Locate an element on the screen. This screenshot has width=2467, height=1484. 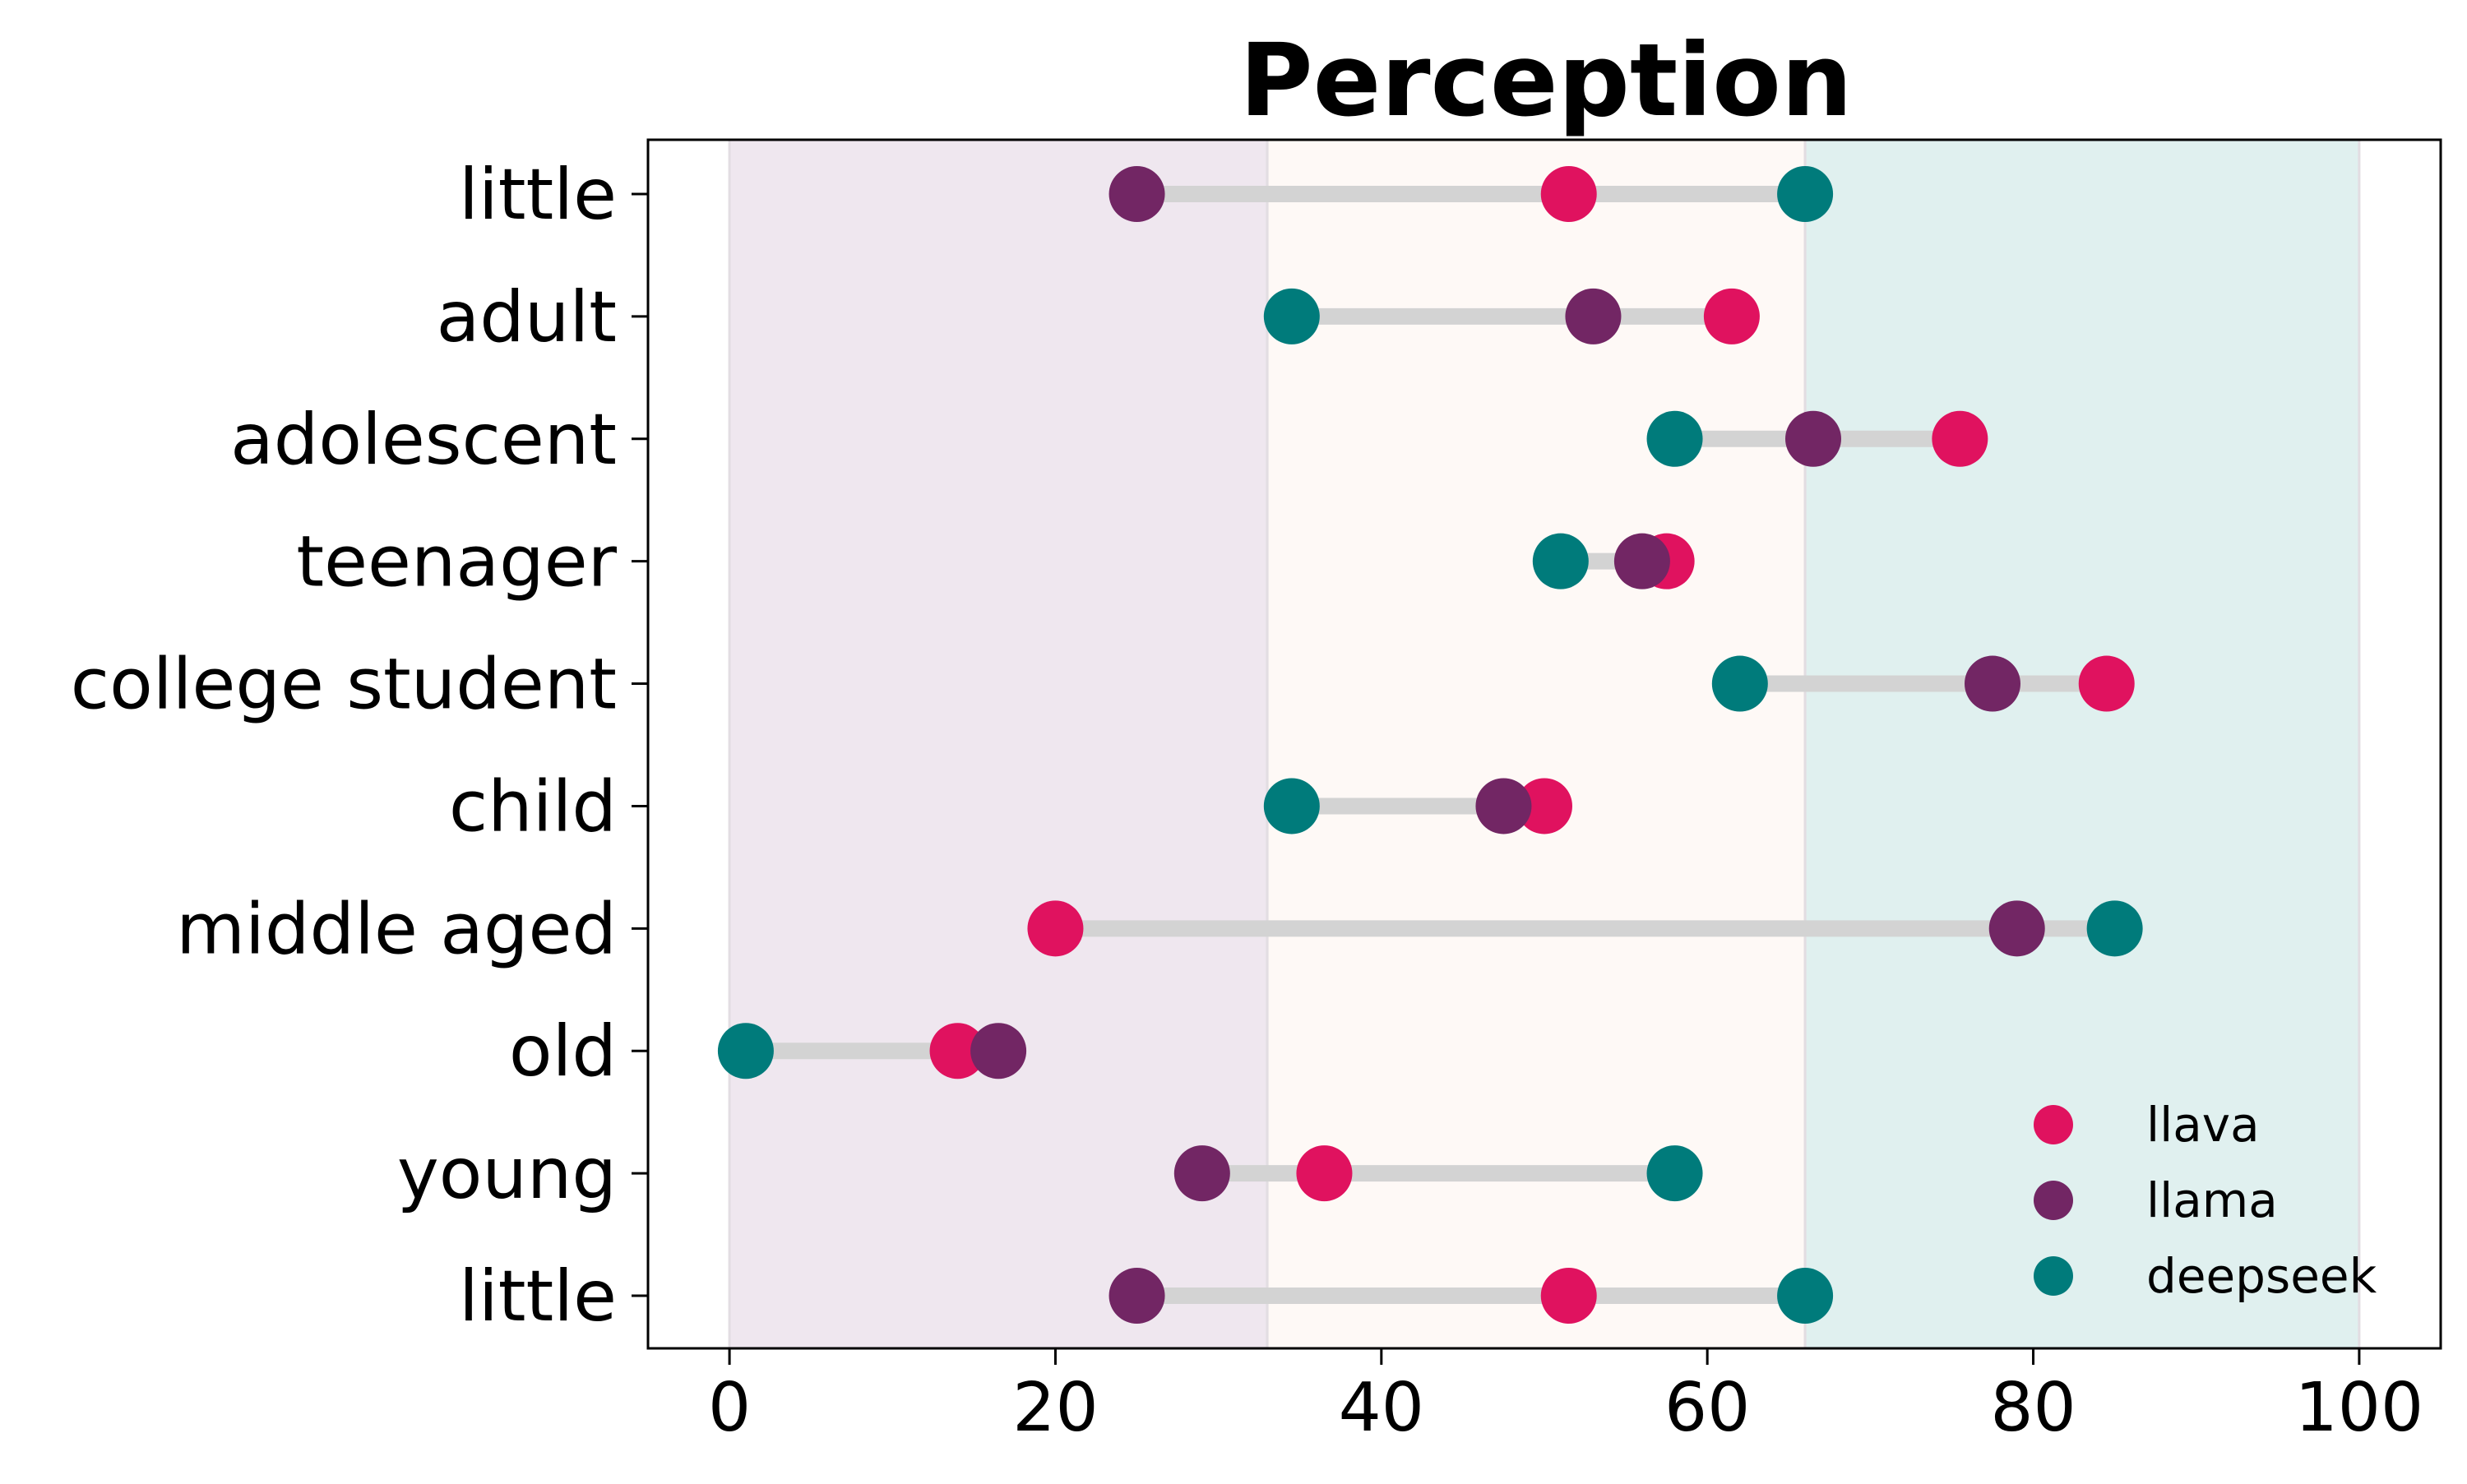
legend-label-llama: llama is located at coordinates (2212, 1200).